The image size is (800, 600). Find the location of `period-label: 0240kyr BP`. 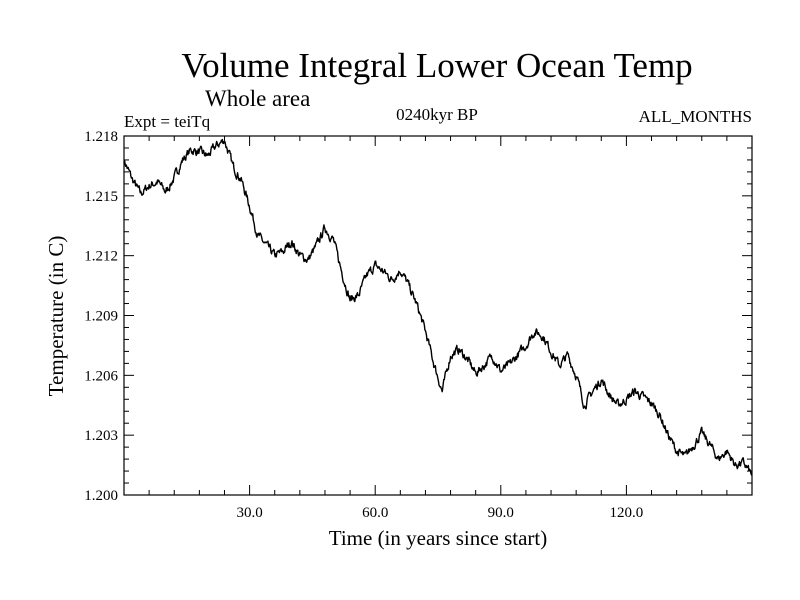

period-label: 0240kyr BP is located at coordinates (437, 114).